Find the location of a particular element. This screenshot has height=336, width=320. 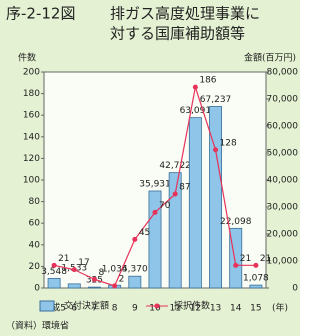

x-tick-label: 9 is located at coordinates (135, 309).